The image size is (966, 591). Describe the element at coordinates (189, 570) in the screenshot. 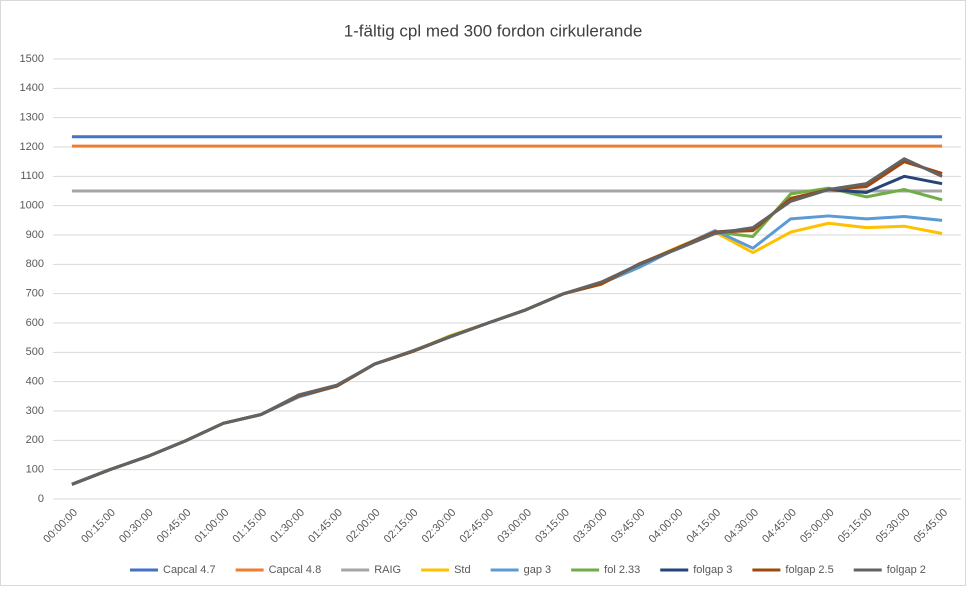

I see `legend-label: Capcal 4.7` at that location.